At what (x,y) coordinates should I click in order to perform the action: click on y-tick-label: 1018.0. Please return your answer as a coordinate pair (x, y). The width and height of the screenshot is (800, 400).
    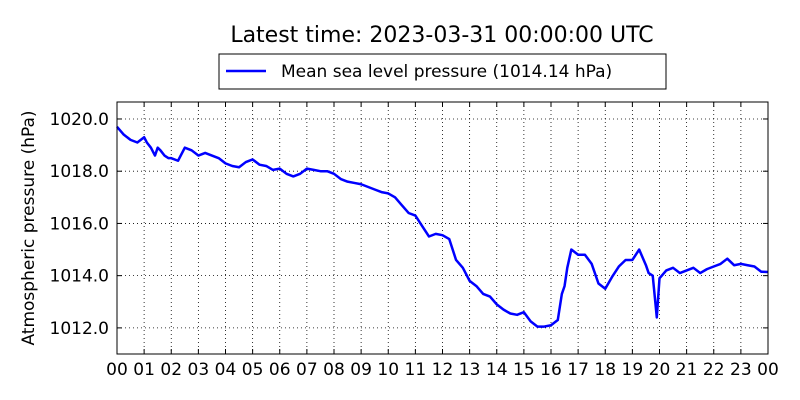
    Looking at the image, I should click on (79, 172).